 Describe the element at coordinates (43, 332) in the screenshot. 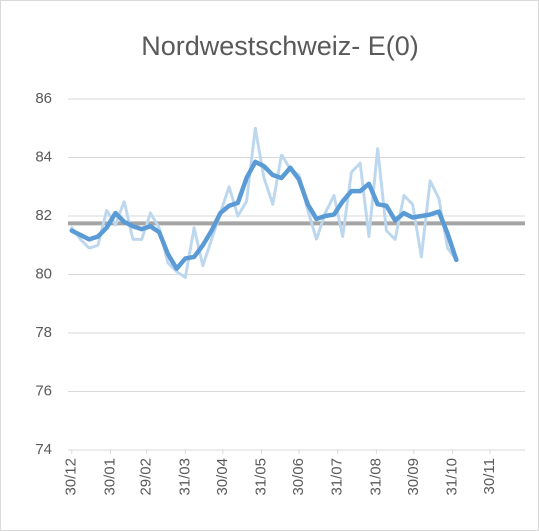

I see `y-tick-label: 78` at that location.